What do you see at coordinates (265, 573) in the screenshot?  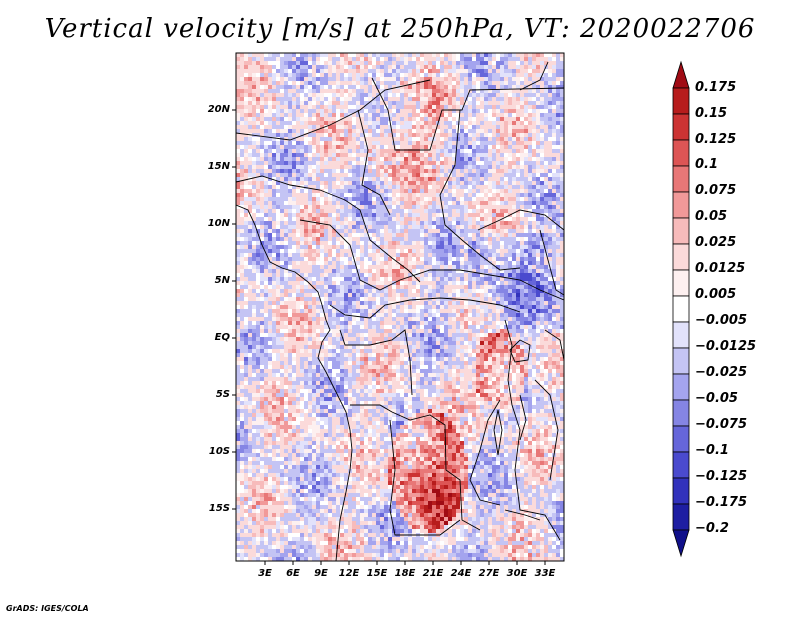 I see `lon-label-3e: 3E` at bounding box center [265, 573].